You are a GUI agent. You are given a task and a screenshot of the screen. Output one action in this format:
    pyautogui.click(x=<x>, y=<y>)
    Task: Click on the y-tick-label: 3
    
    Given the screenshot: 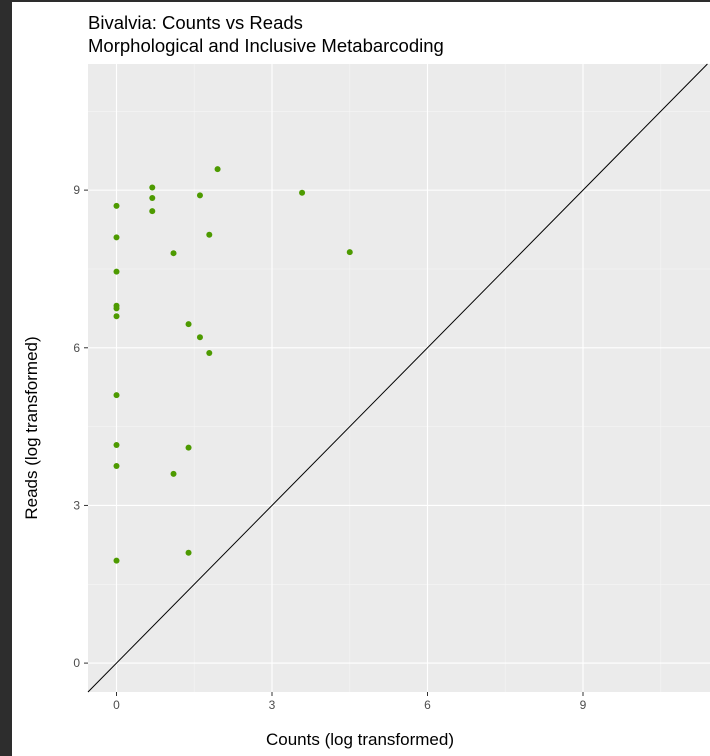 What is the action you would take?
    pyautogui.click(x=76, y=505)
    